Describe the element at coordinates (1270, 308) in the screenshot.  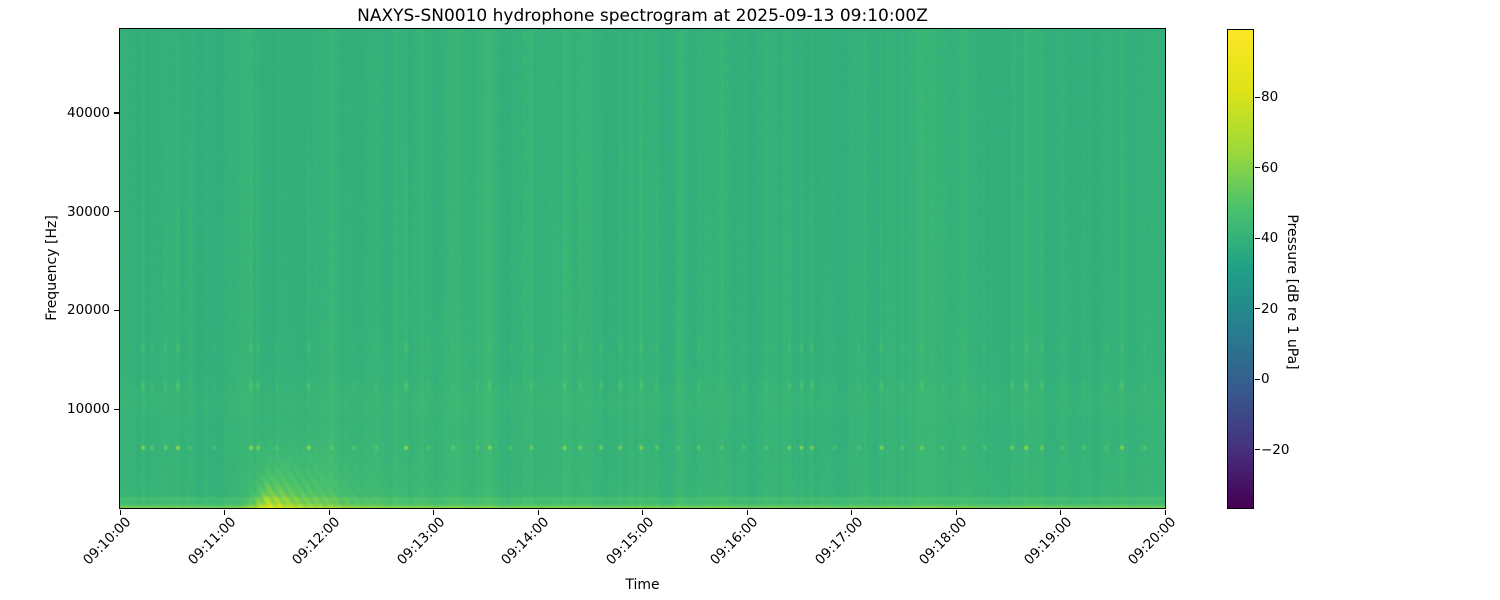
I see `colorbar-tick-label: 20` at that location.